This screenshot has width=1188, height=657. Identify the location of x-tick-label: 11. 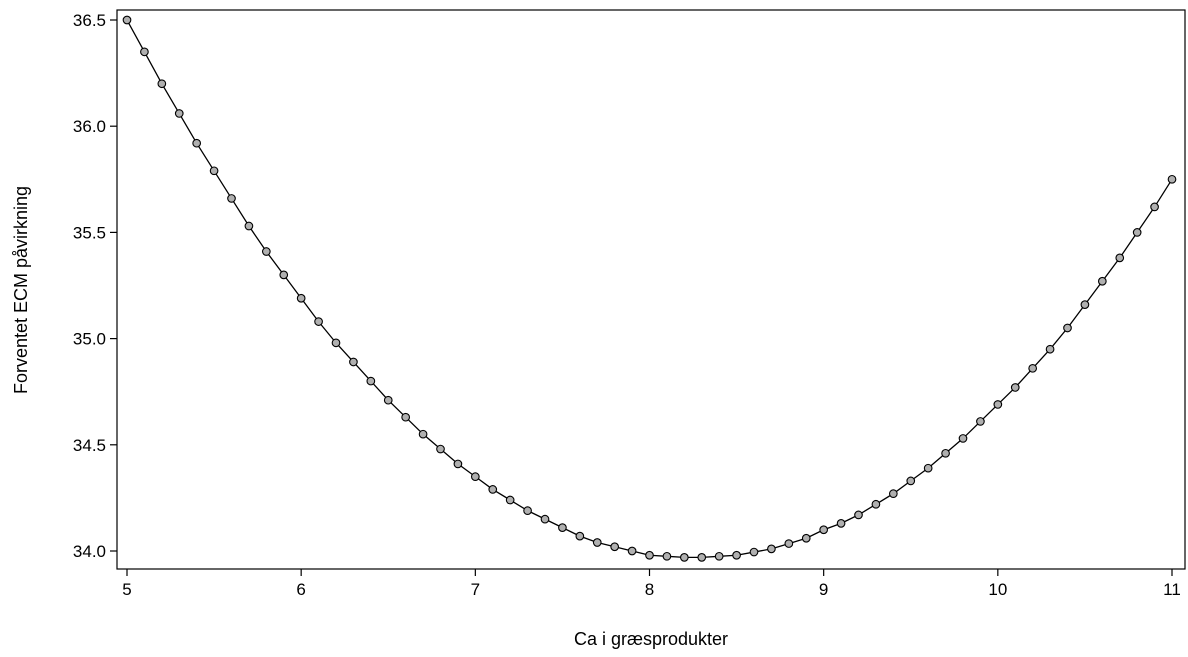
(1172, 589).